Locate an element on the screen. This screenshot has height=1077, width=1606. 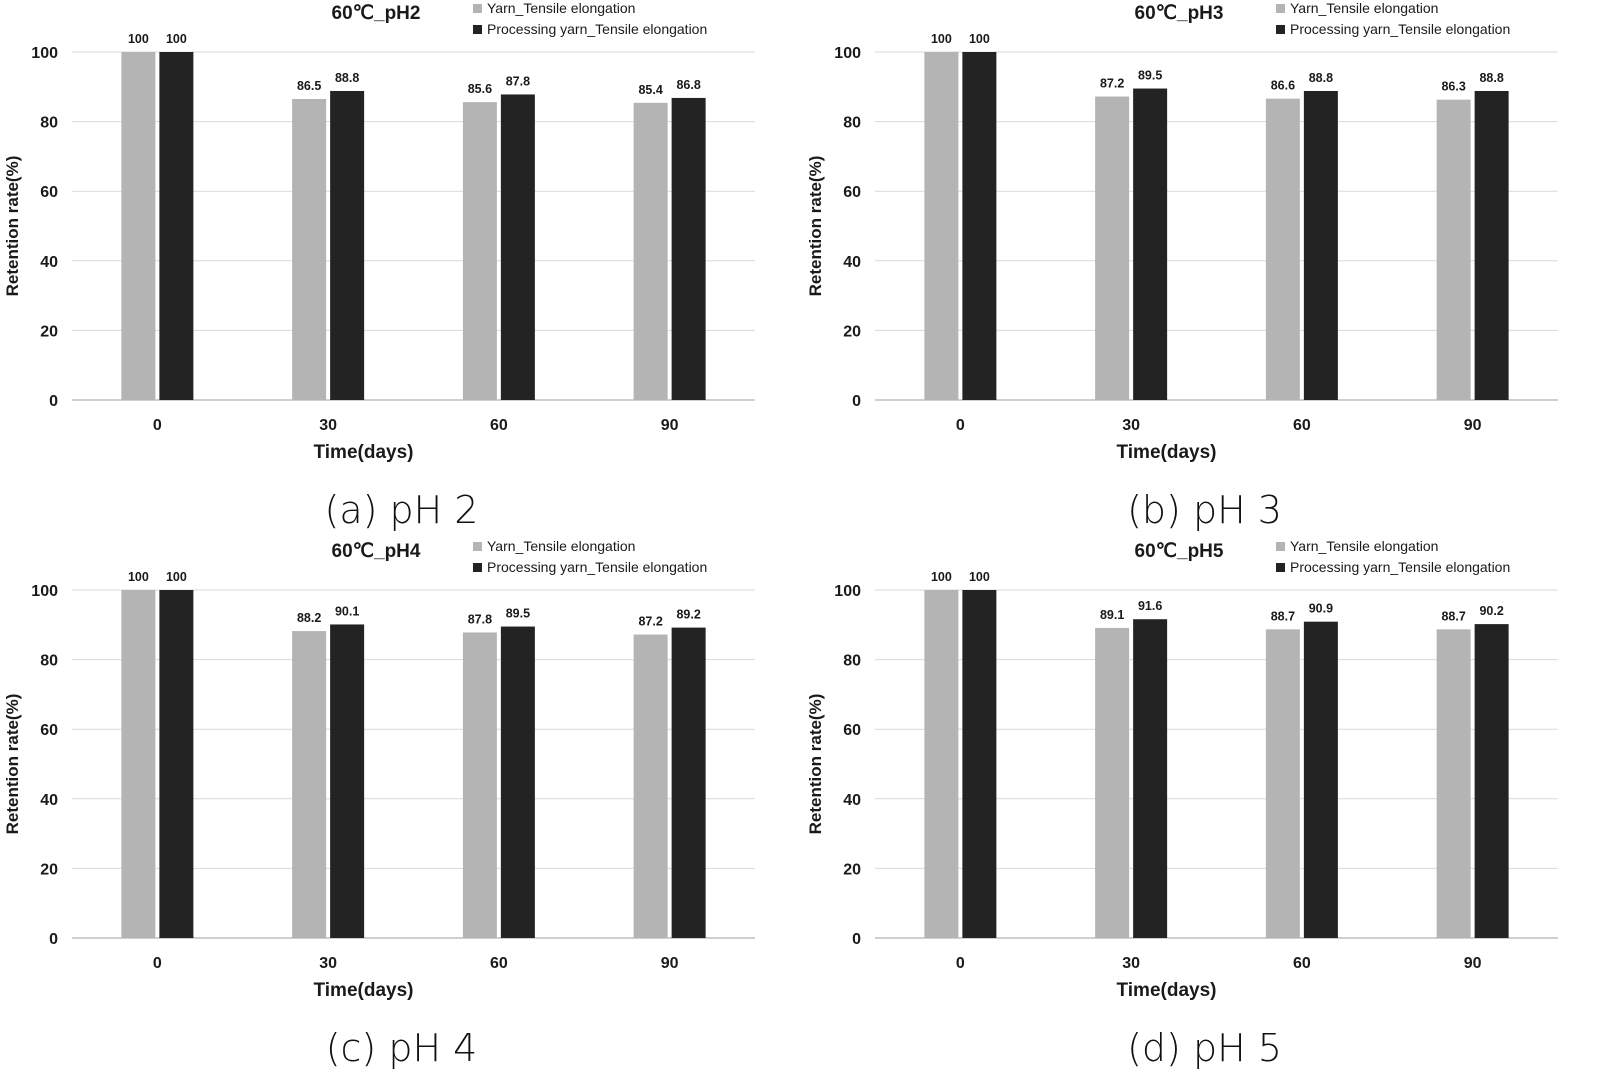
data-label: 85.6 is located at coordinates (480, 89).